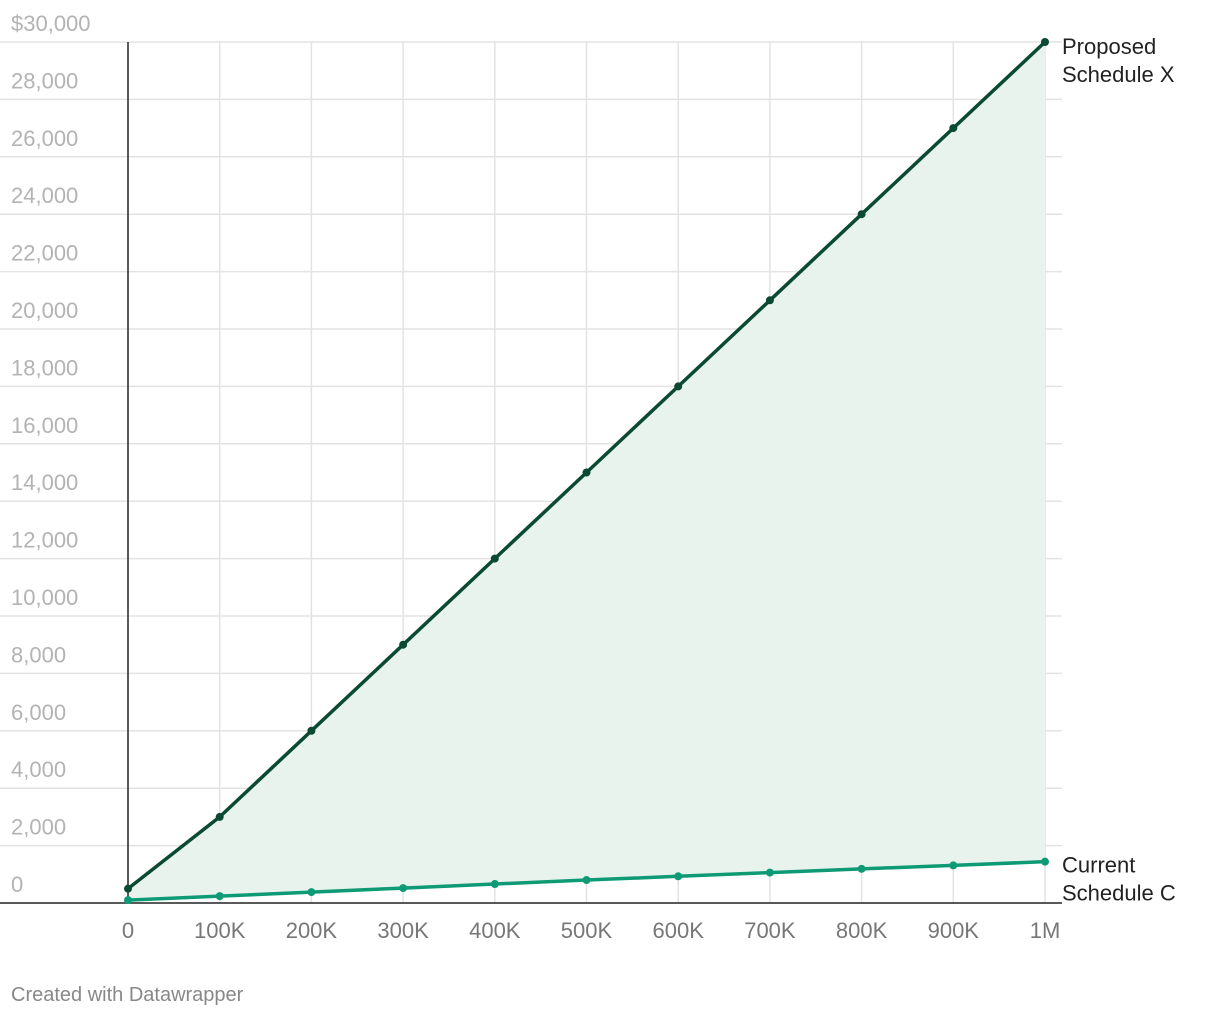  I want to click on x-tick-label: 500K, so click(587, 930).